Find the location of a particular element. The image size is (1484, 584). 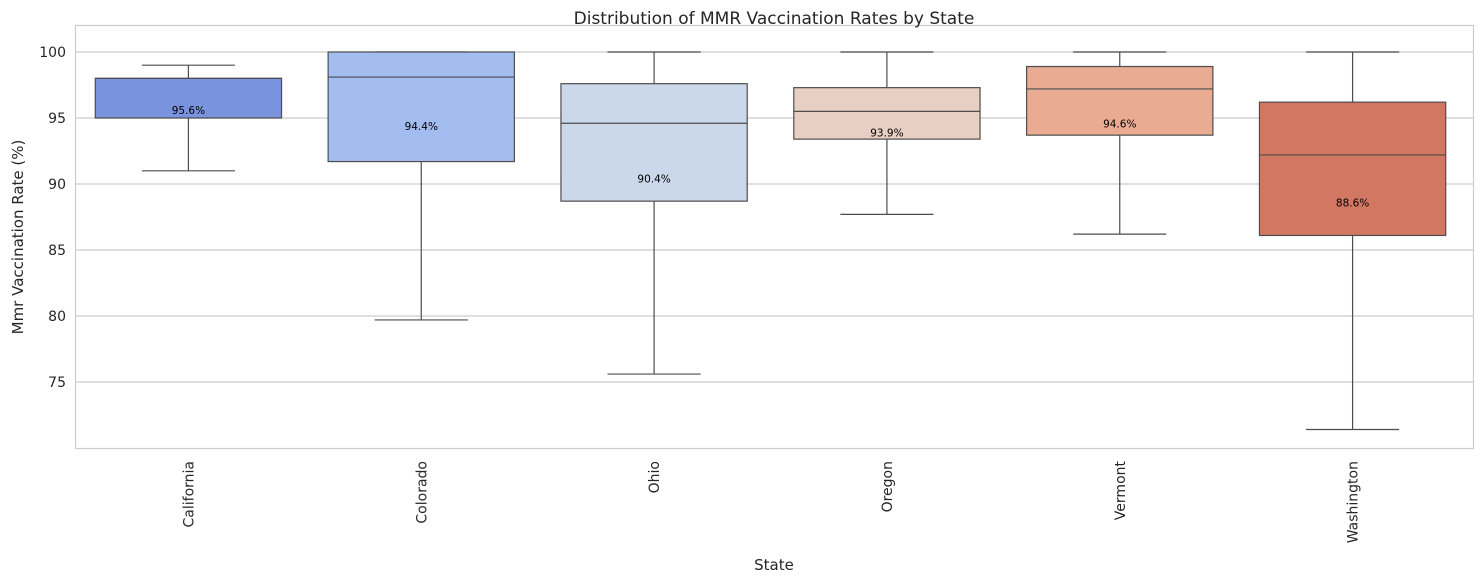

x-axis-label: State is located at coordinates (774, 565).